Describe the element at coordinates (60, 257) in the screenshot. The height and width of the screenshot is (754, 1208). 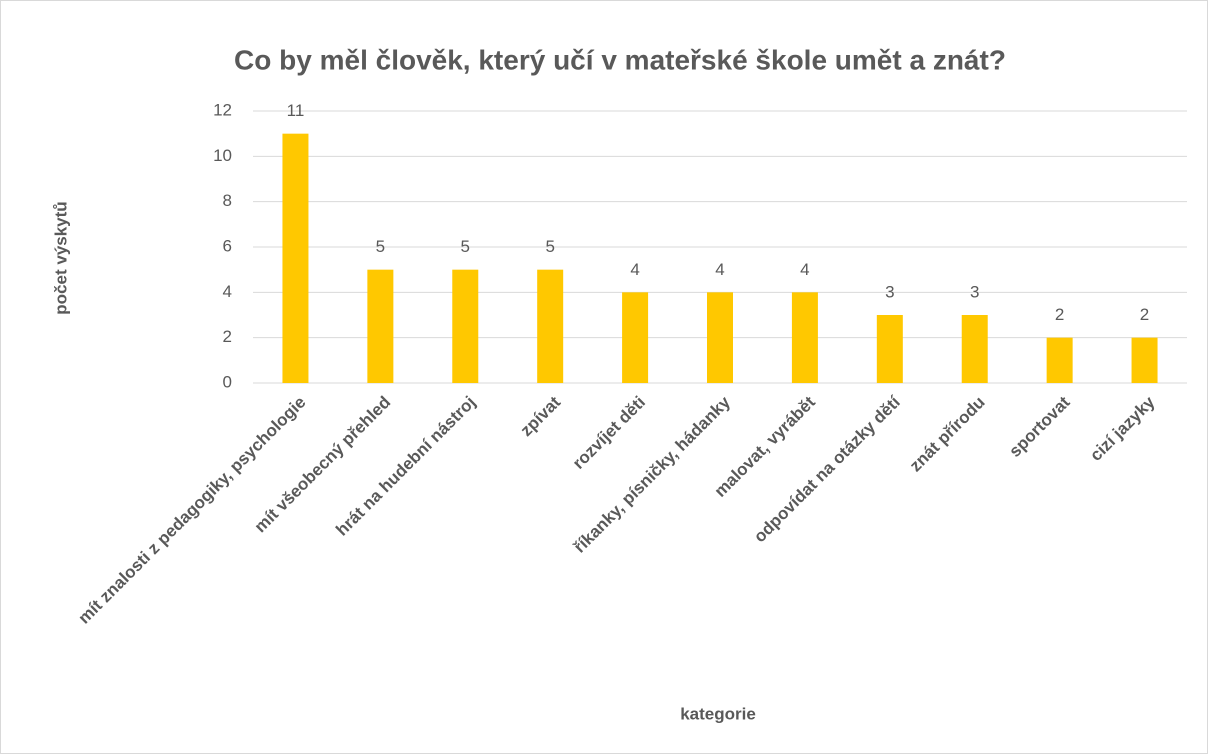
I see `y-axis-label: počet výskytů` at that location.